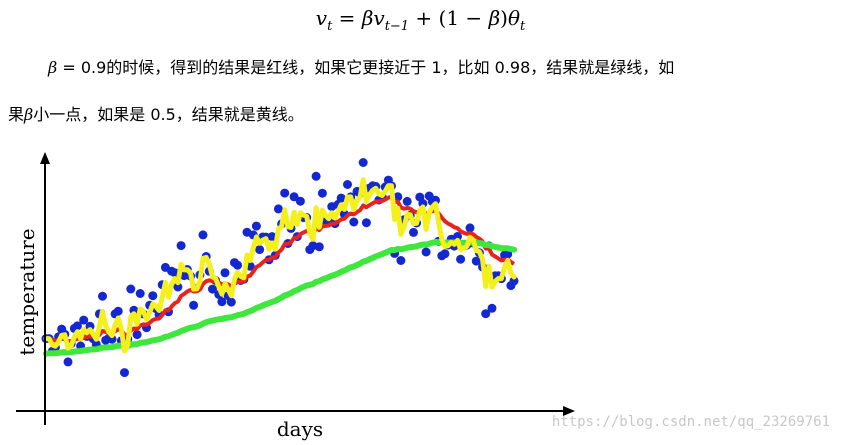 Image resolution: width=841 pixels, height=445 pixels. I want to click on beta-symbol-2: β, so click(29, 114).